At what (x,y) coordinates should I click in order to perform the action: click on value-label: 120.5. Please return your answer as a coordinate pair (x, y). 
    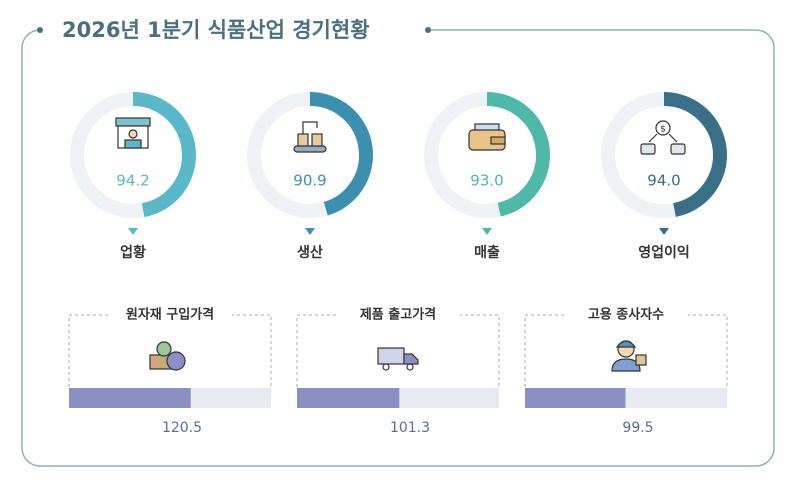
    Looking at the image, I should click on (182, 428).